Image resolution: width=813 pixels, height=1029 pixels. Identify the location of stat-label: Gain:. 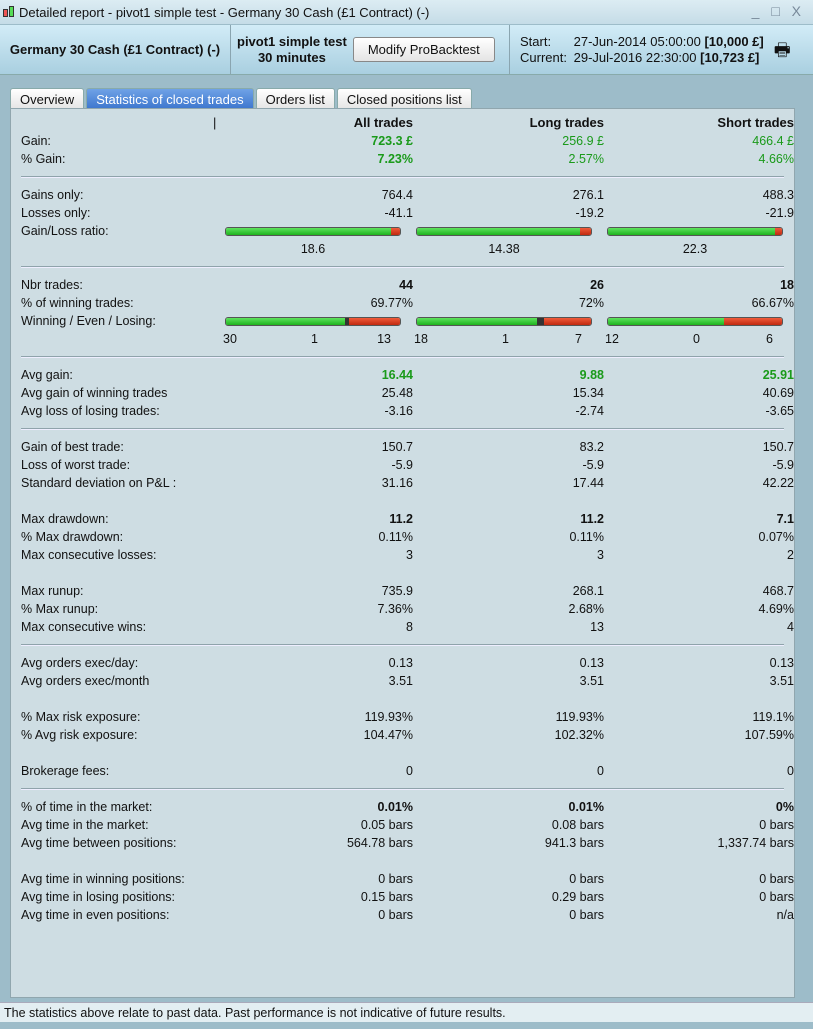
(36, 141).